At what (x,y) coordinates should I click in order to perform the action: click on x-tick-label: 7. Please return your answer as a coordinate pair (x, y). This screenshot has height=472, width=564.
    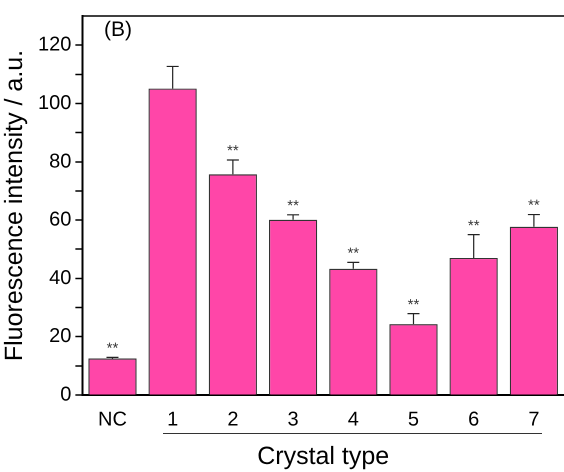
    Looking at the image, I should click on (534, 419).